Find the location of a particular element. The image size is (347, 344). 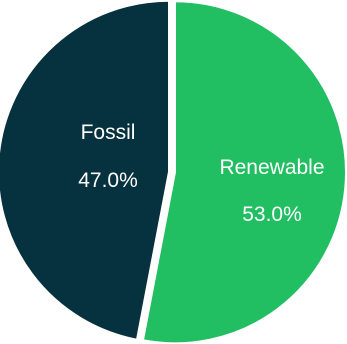

slice-value-renewable: 53.0% is located at coordinates (272, 214).